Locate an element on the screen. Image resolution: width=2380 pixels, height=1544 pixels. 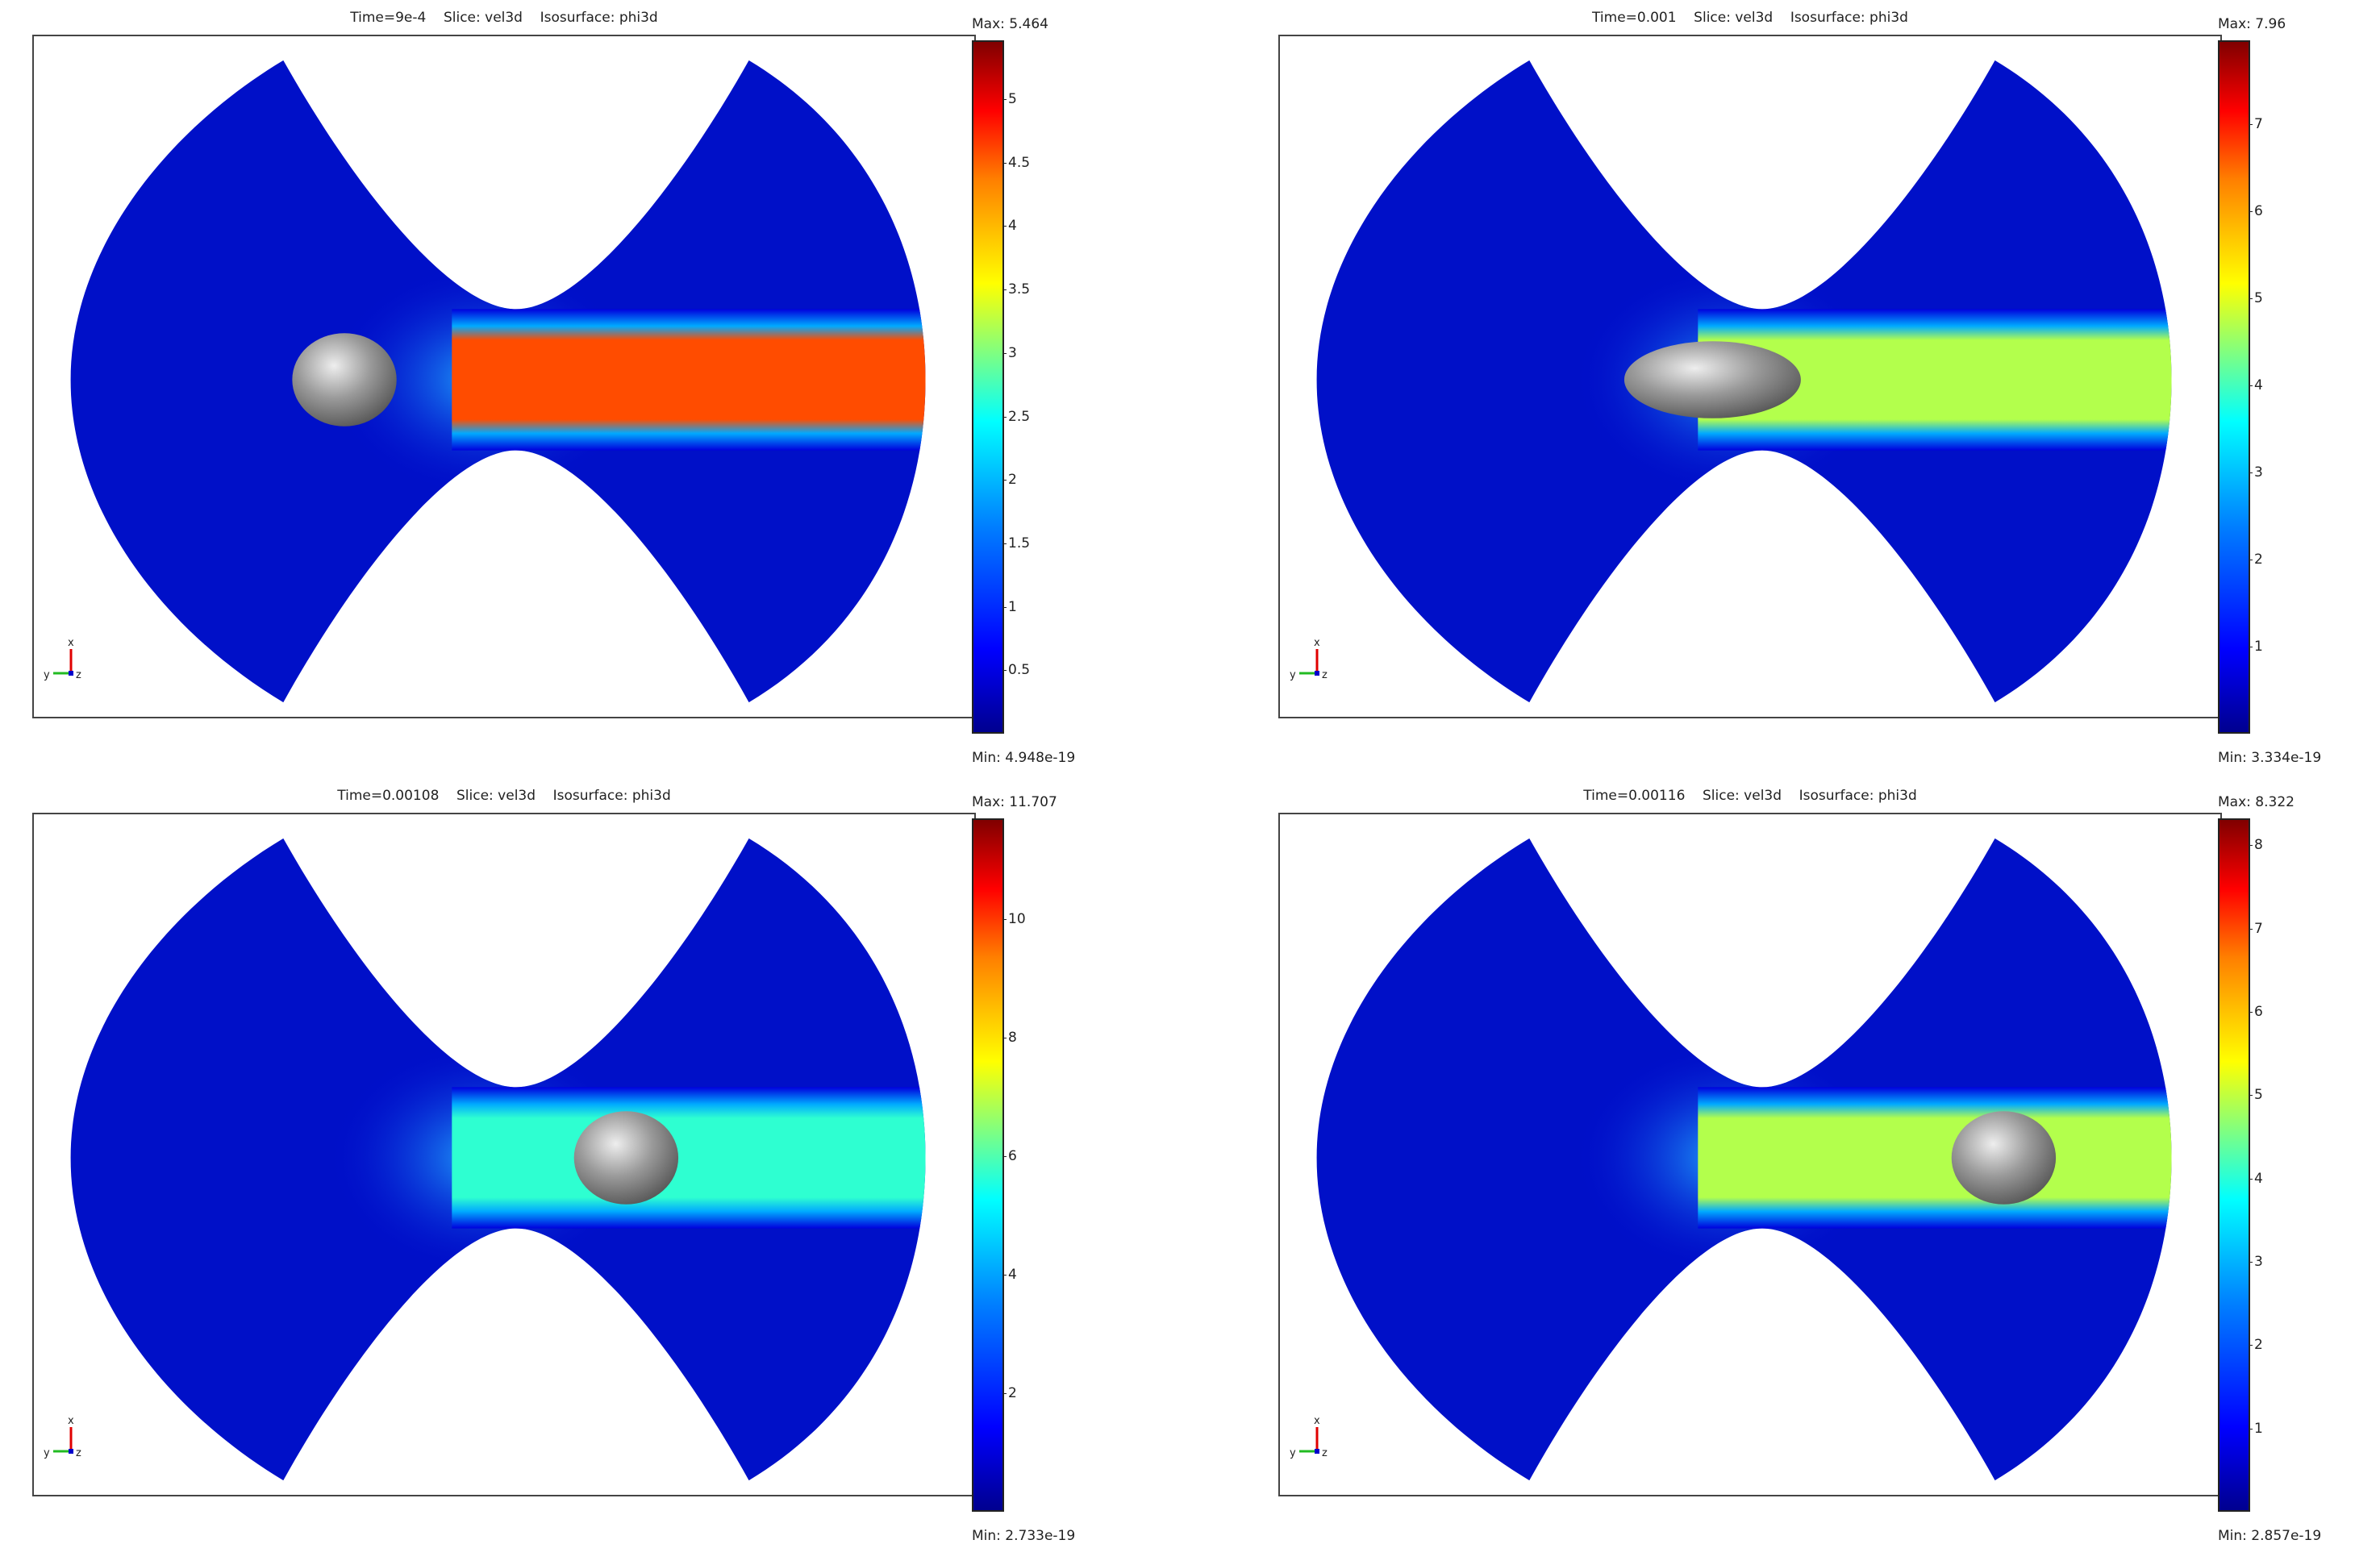
colorbar-min-label: Min: 4.948e-19 is located at coordinates (1024, 758).